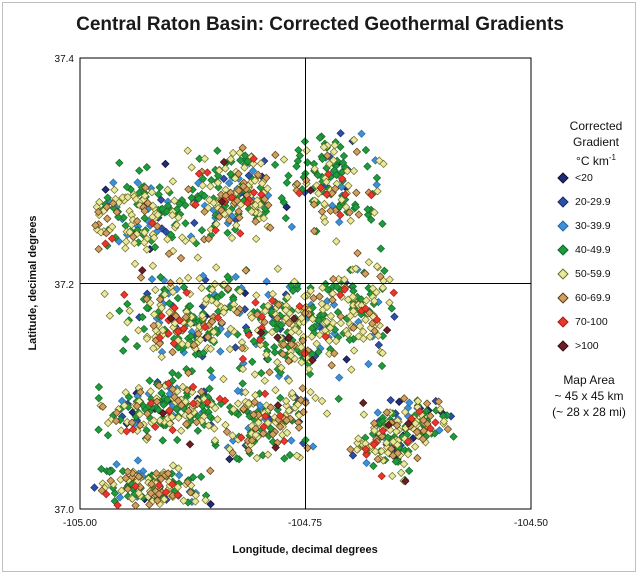 The image size is (640, 576). Describe the element at coordinates (593, 250) in the screenshot. I see `legend-label: 40-49.9` at that location.